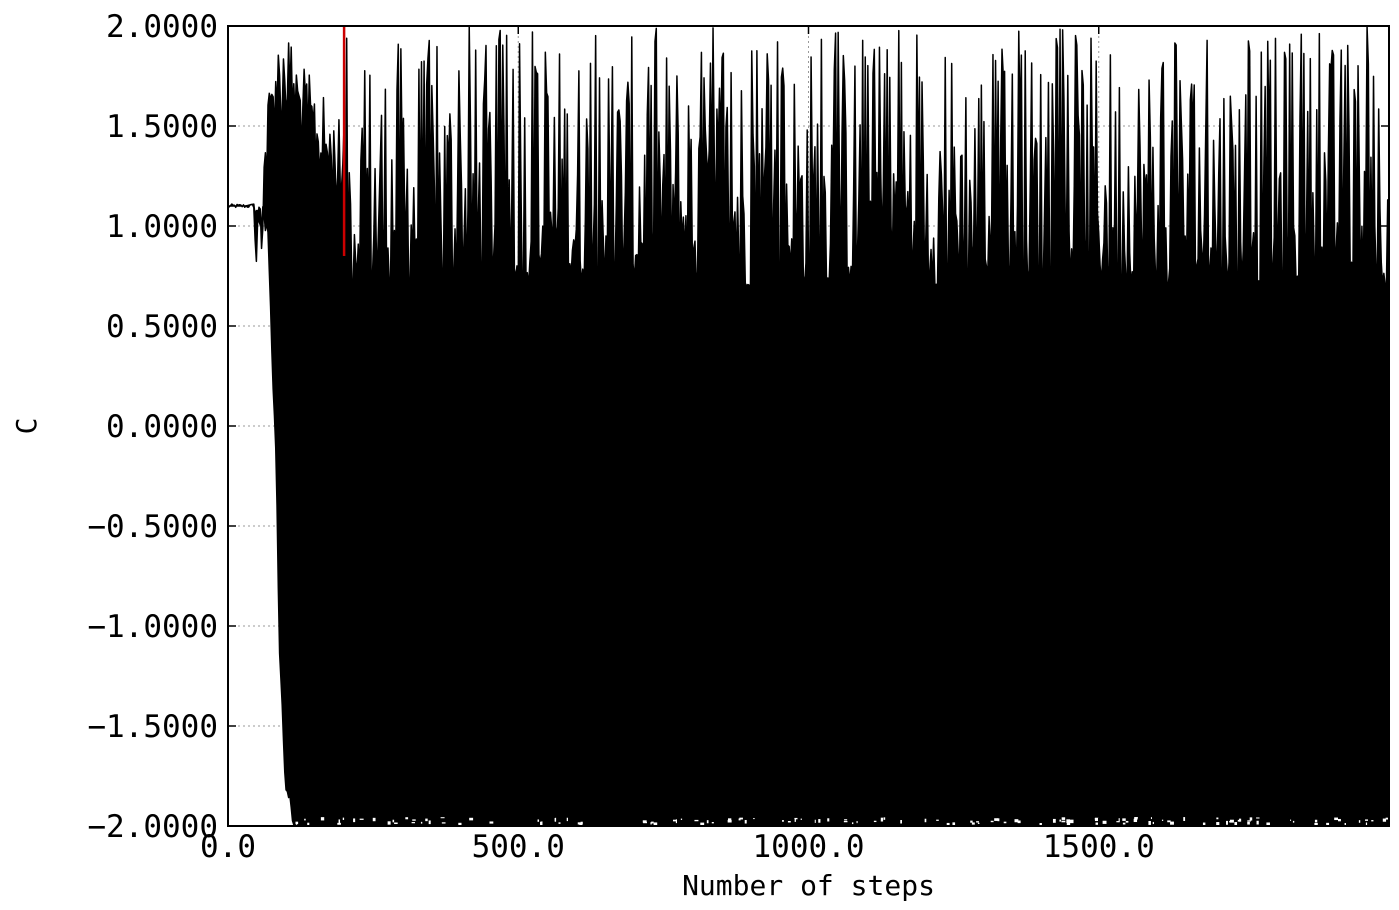 The image size is (1399, 910). I want to click on y-tick-label: 1.5000, so click(162, 127).